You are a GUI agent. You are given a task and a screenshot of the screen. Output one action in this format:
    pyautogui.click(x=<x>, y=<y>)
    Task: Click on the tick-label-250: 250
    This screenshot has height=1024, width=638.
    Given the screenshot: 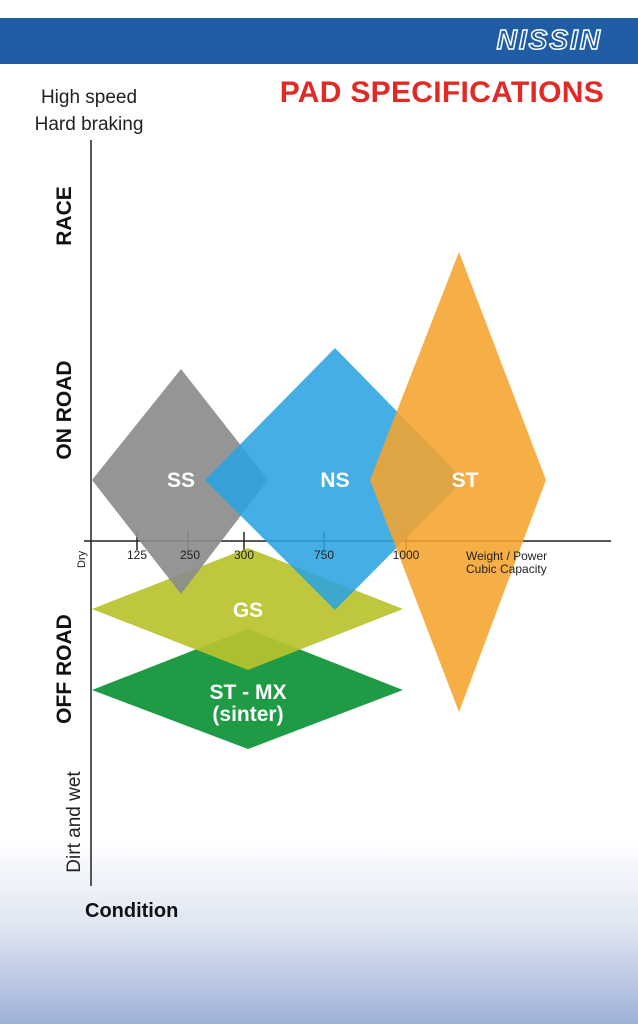 What is the action you would take?
    pyautogui.click(x=190, y=555)
    